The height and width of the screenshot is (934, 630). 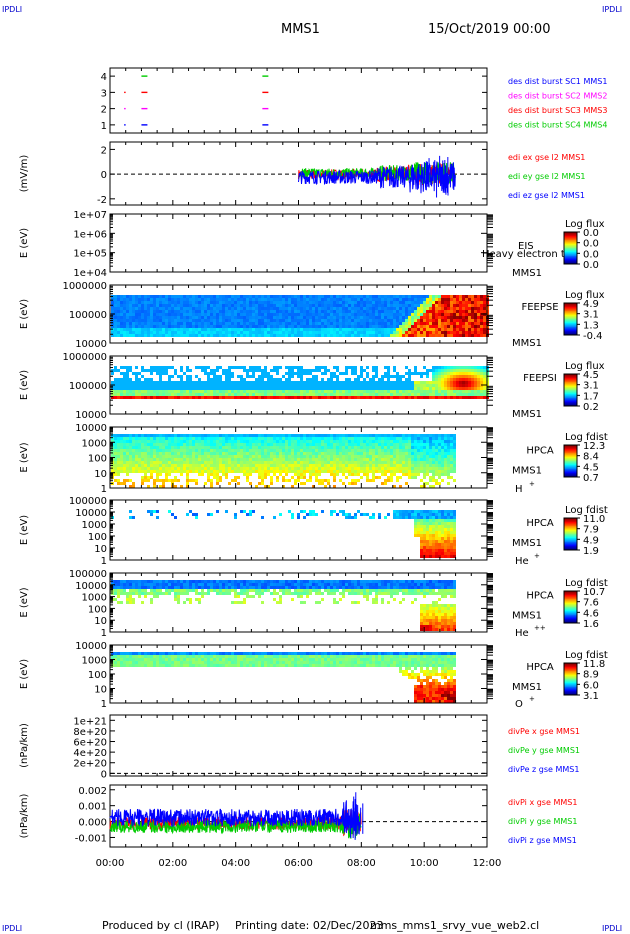 I want to click on y-tick-label: 2, so click(x=104, y=150).